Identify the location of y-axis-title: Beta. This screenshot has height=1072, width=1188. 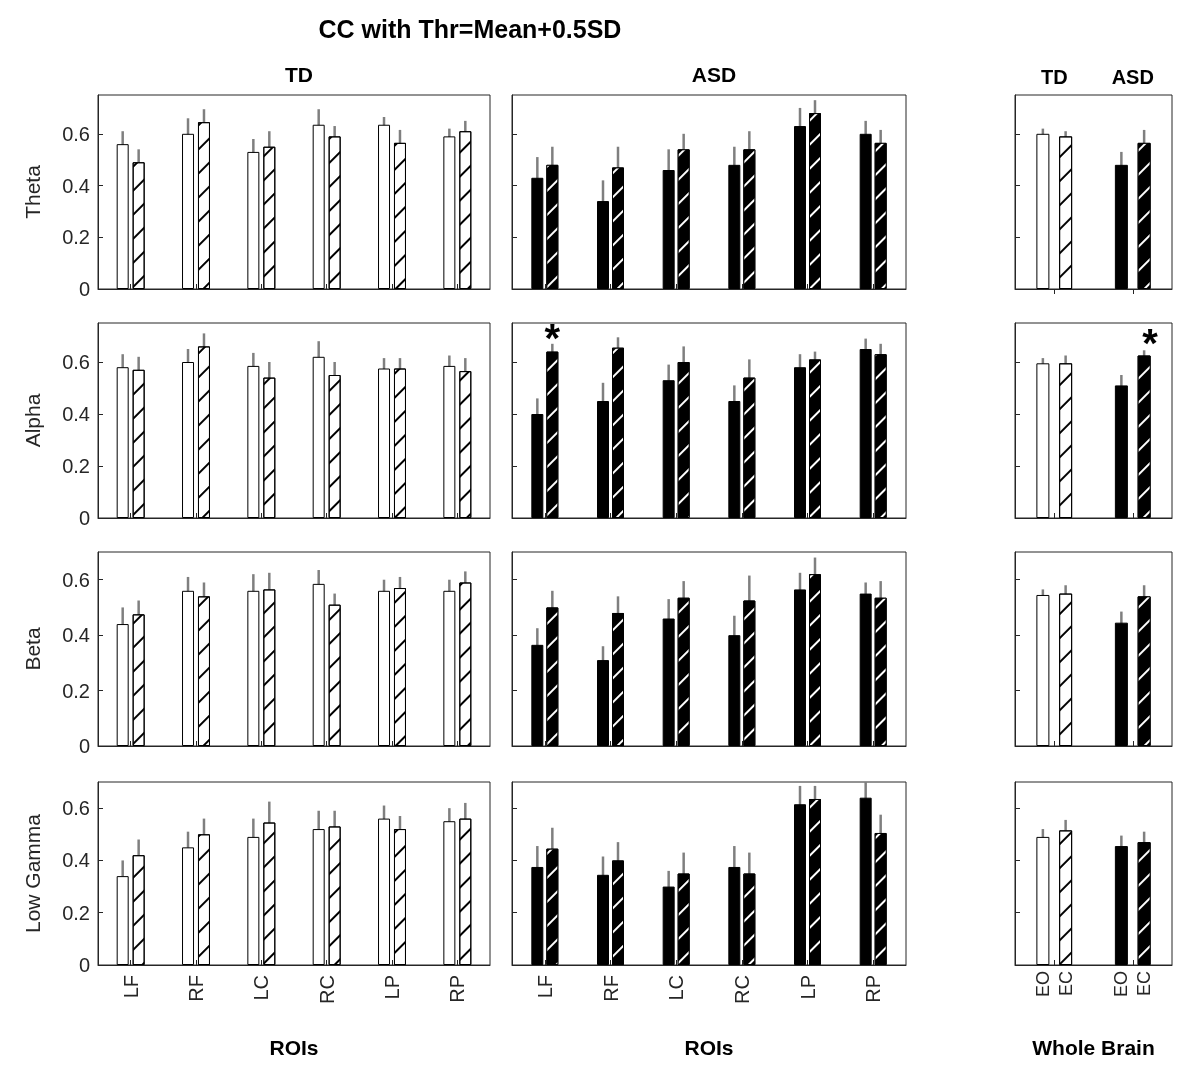
(32, 649).